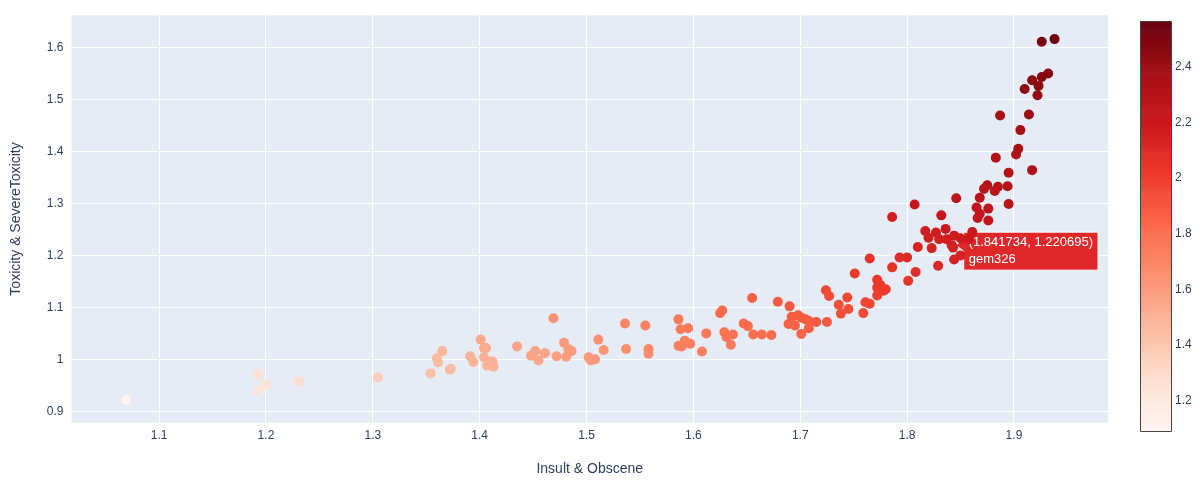  I want to click on y-tick-label: 1.2, so click(55, 255).